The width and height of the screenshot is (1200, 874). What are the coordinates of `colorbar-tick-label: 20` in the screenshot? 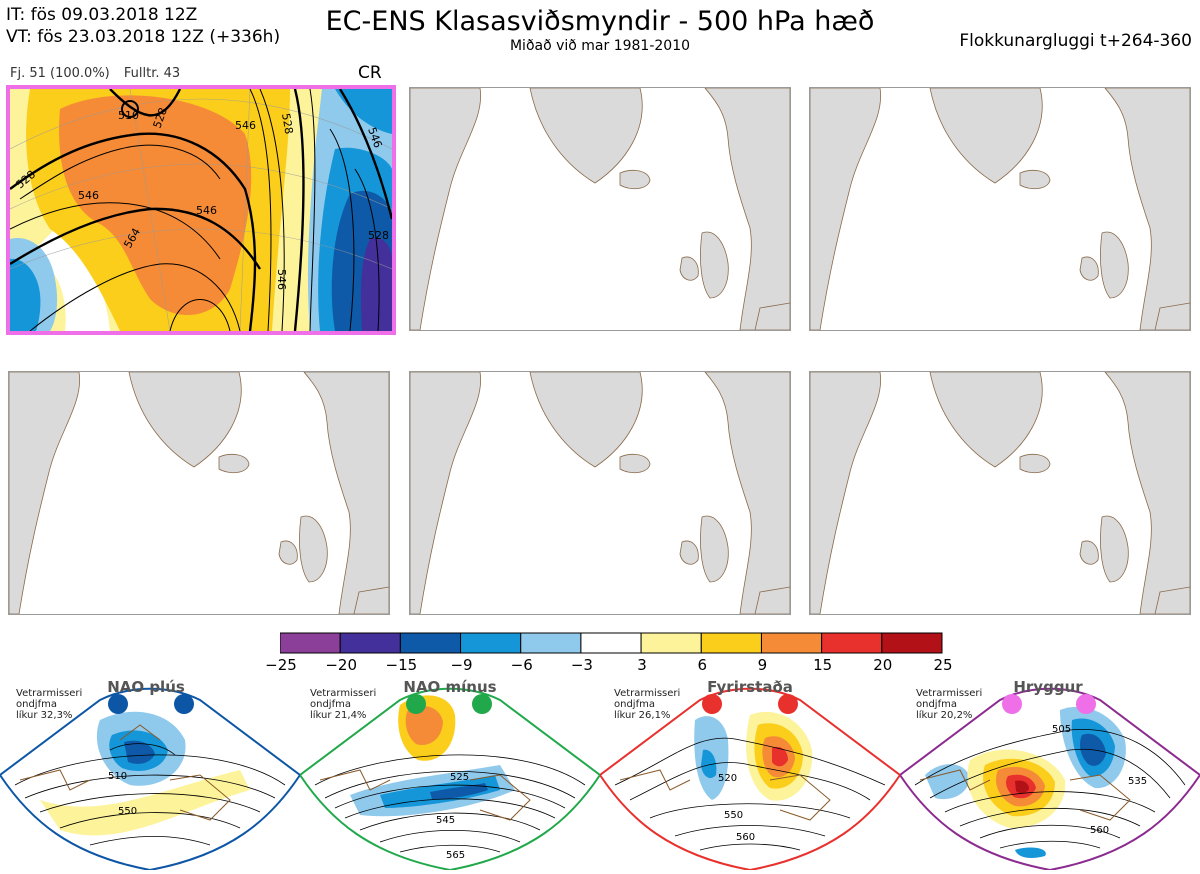 It's located at (883, 665).